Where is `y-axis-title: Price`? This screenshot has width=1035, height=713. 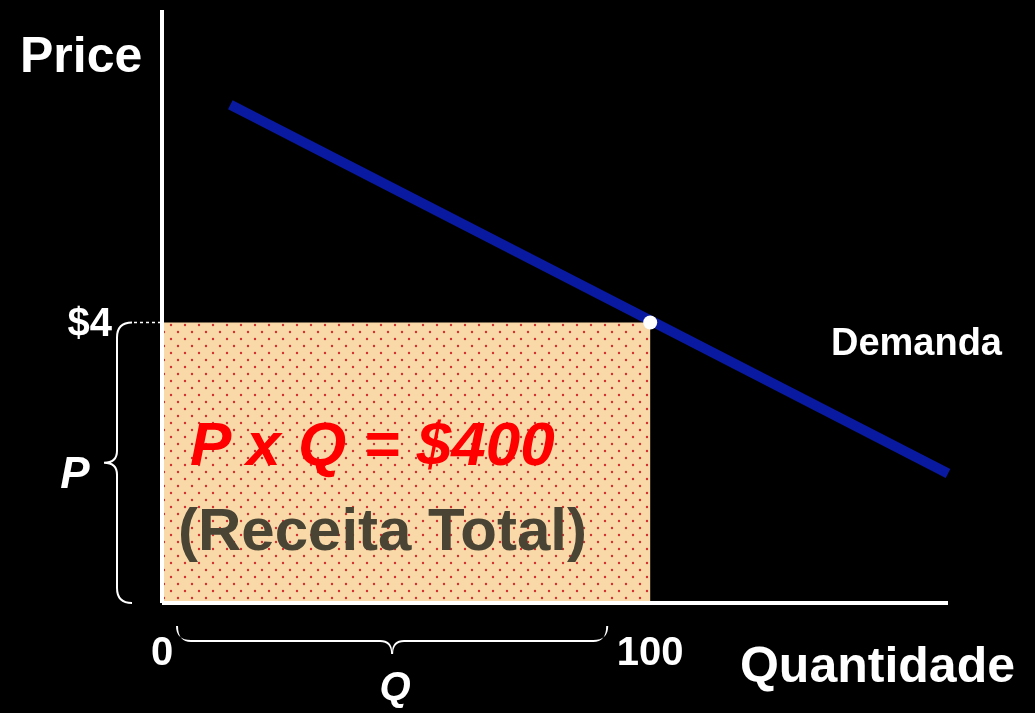 y-axis-title: Price is located at coordinates (81, 55).